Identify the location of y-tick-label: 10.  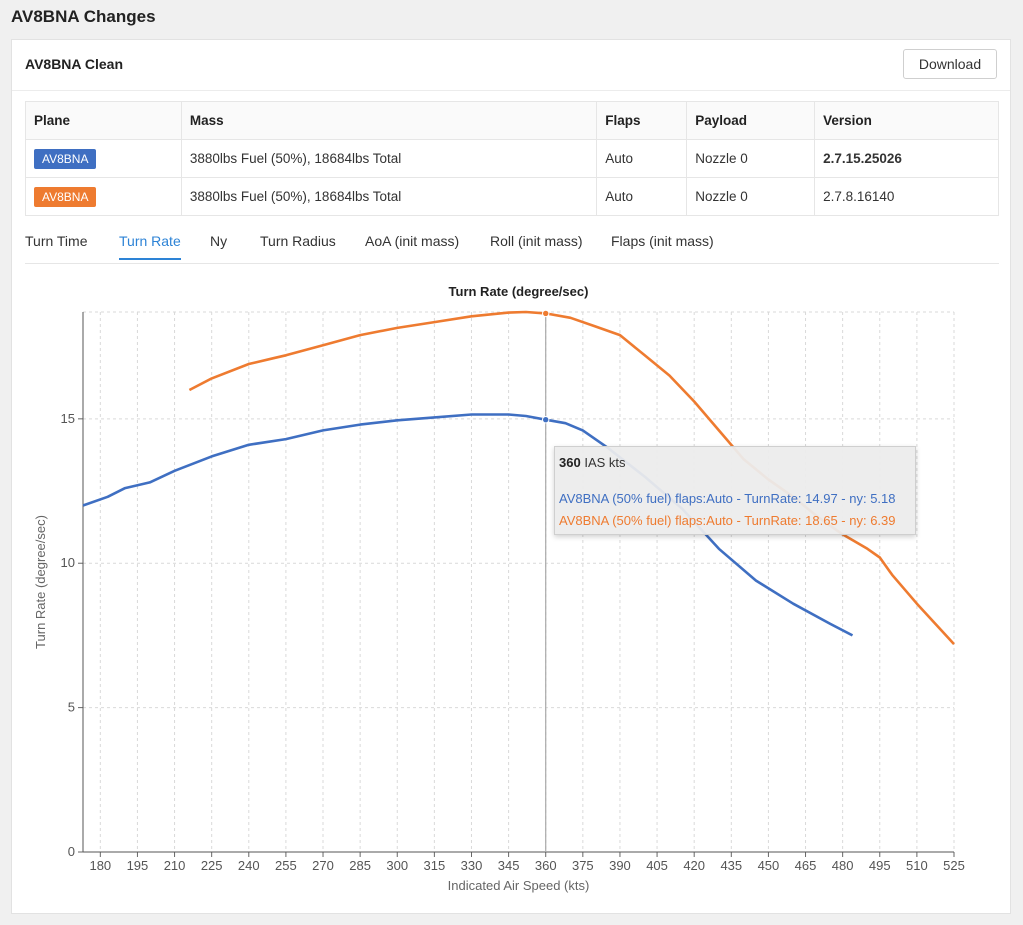
(68, 562).